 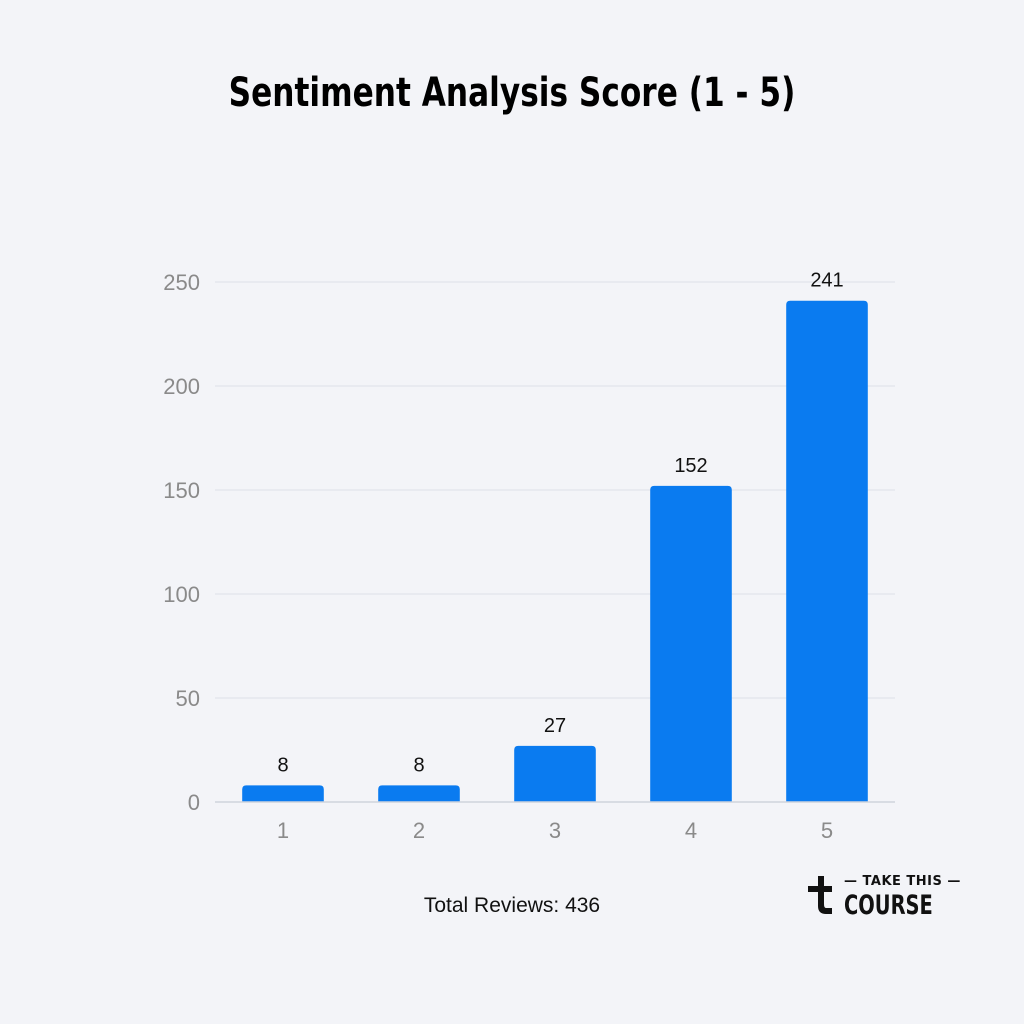 What do you see at coordinates (512, 905) in the screenshot?
I see `total-reviews-footnote: Total Reviews: 436` at bounding box center [512, 905].